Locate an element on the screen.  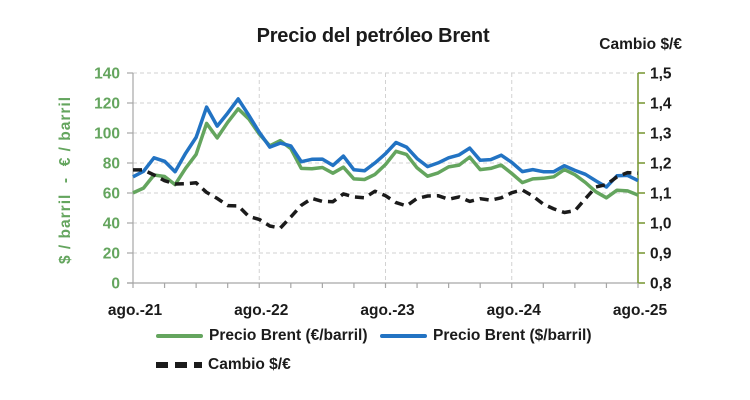
svg-text: ago.-21 is located at coordinates (135, 310).